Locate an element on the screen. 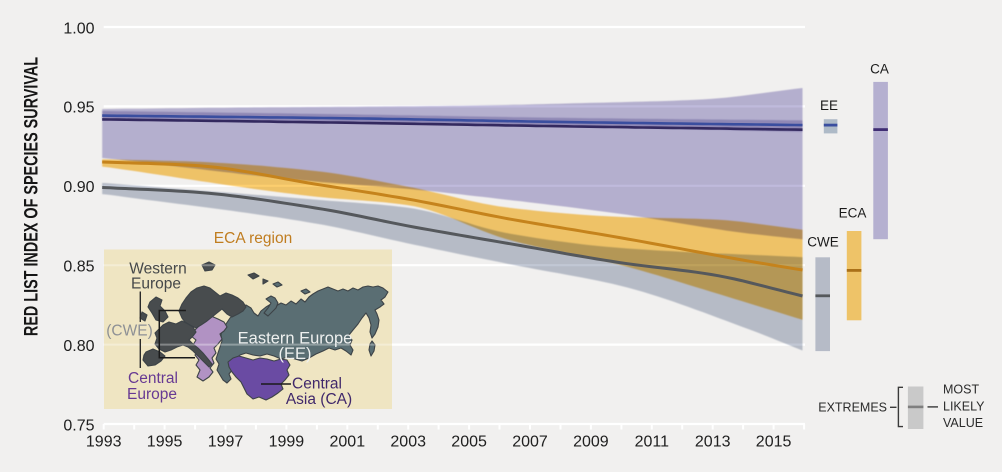 This screenshot has height=472, width=1002. svg-text: 0.90 is located at coordinates (78, 187).